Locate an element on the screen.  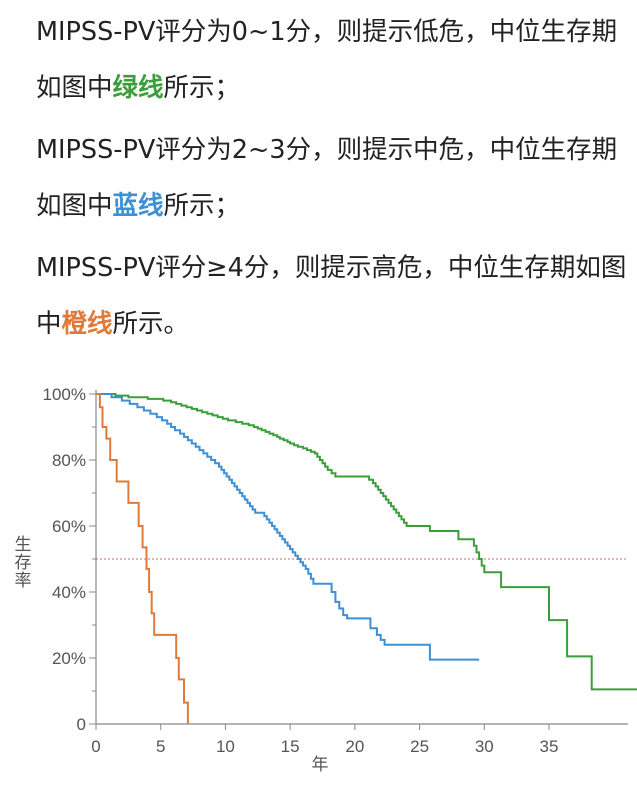
highlight-blue-line: 蓝线 is located at coordinates (138, 206).